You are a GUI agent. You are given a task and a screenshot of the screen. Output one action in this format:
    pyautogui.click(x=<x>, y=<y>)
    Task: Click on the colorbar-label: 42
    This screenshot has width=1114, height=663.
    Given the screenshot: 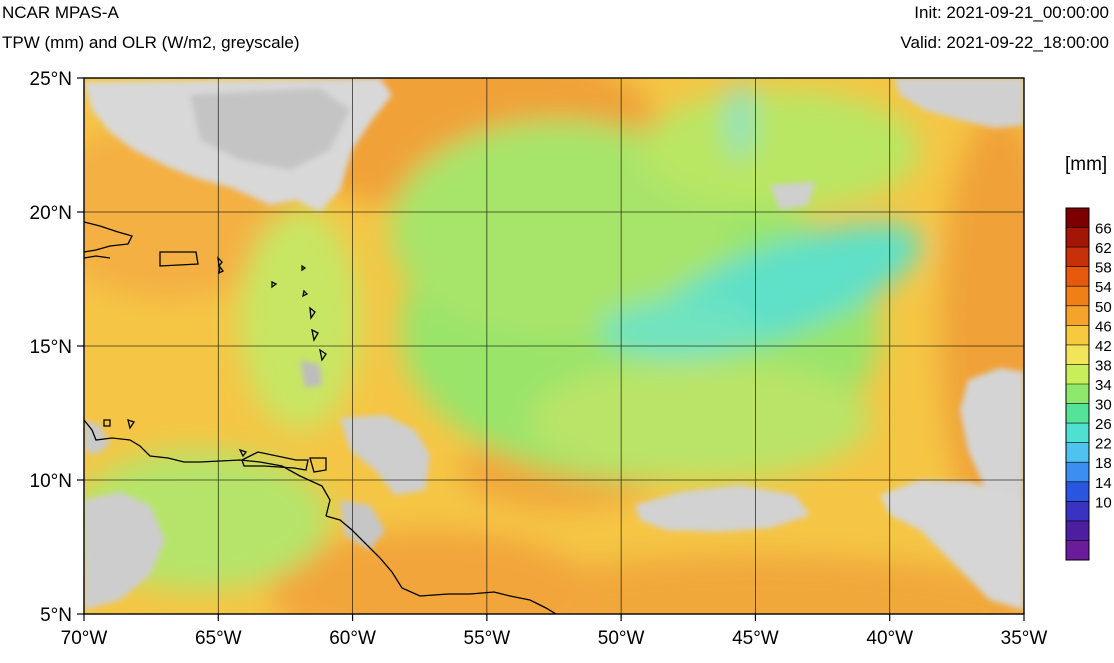 What is the action you would take?
    pyautogui.click(x=1103, y=346)
    